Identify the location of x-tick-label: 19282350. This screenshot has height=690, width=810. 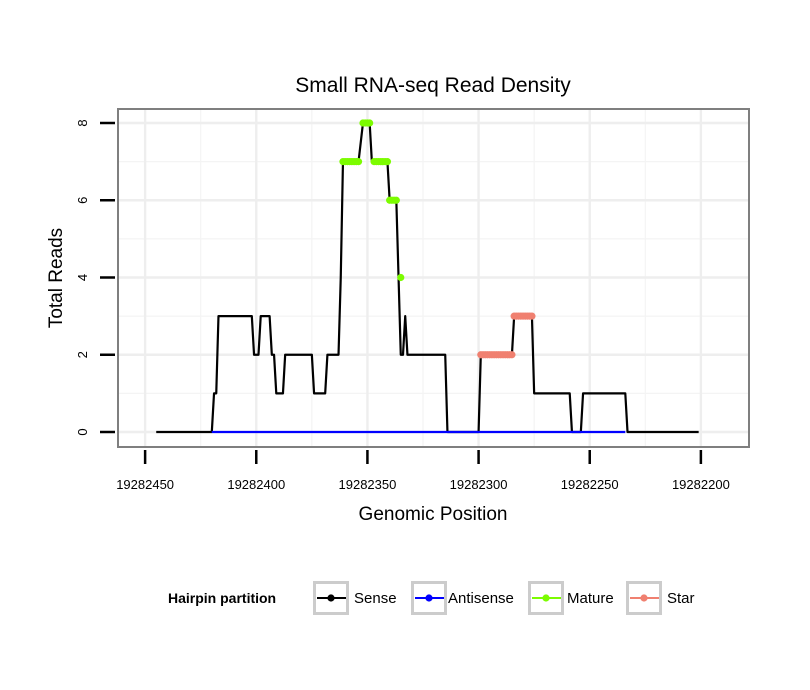
(368, 484).